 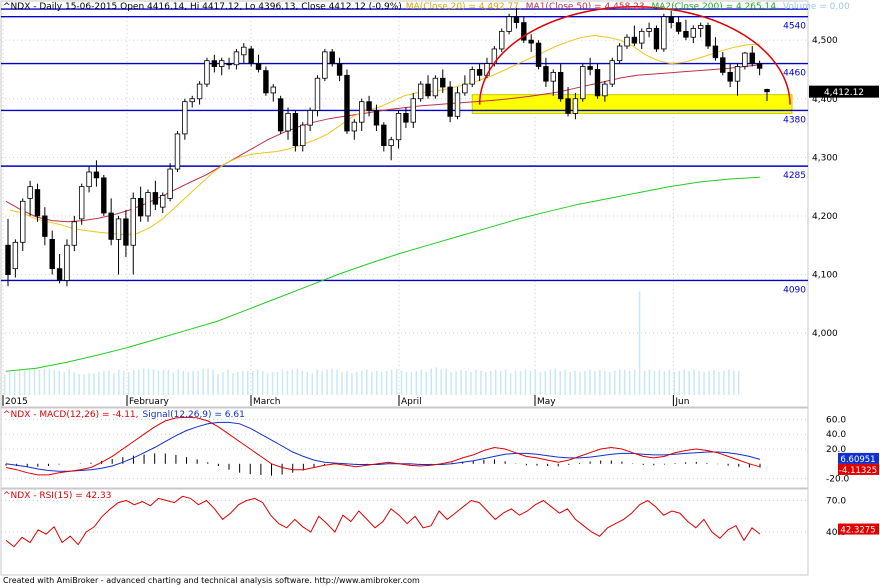 What do you see at coordinates (632, 104) in the screenshot?
I see `support-zone` at bounding box center [632, 104].